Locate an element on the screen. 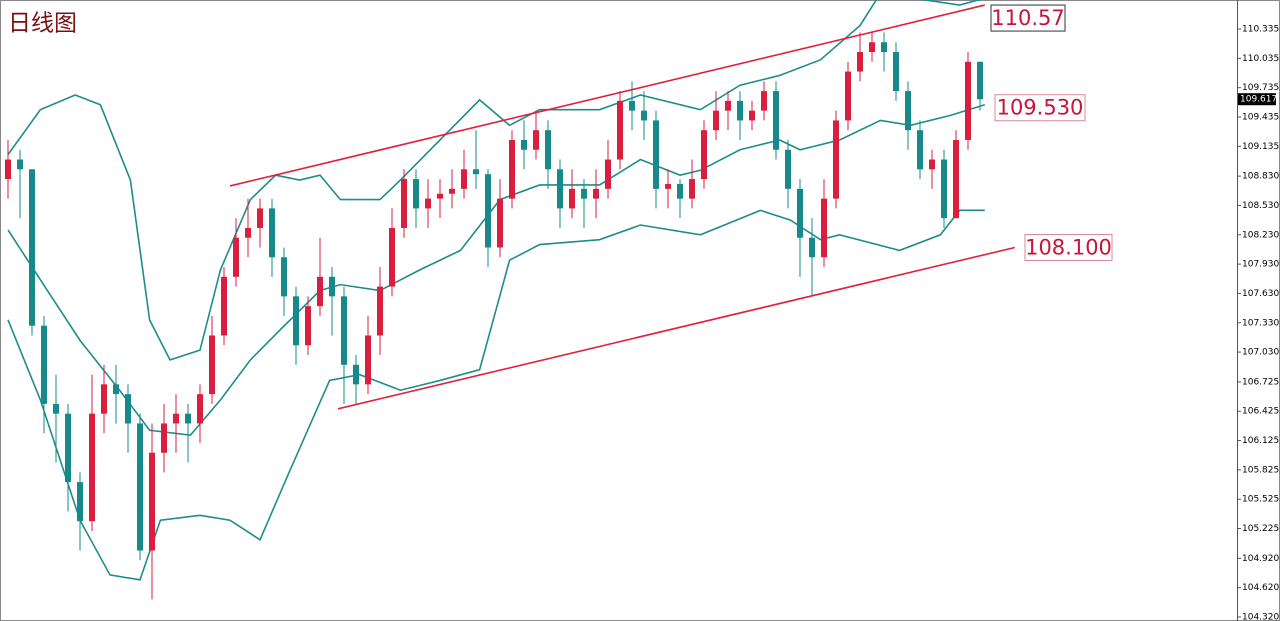  y-tick-label: 105.525 is located at coordinates (1260, 500).